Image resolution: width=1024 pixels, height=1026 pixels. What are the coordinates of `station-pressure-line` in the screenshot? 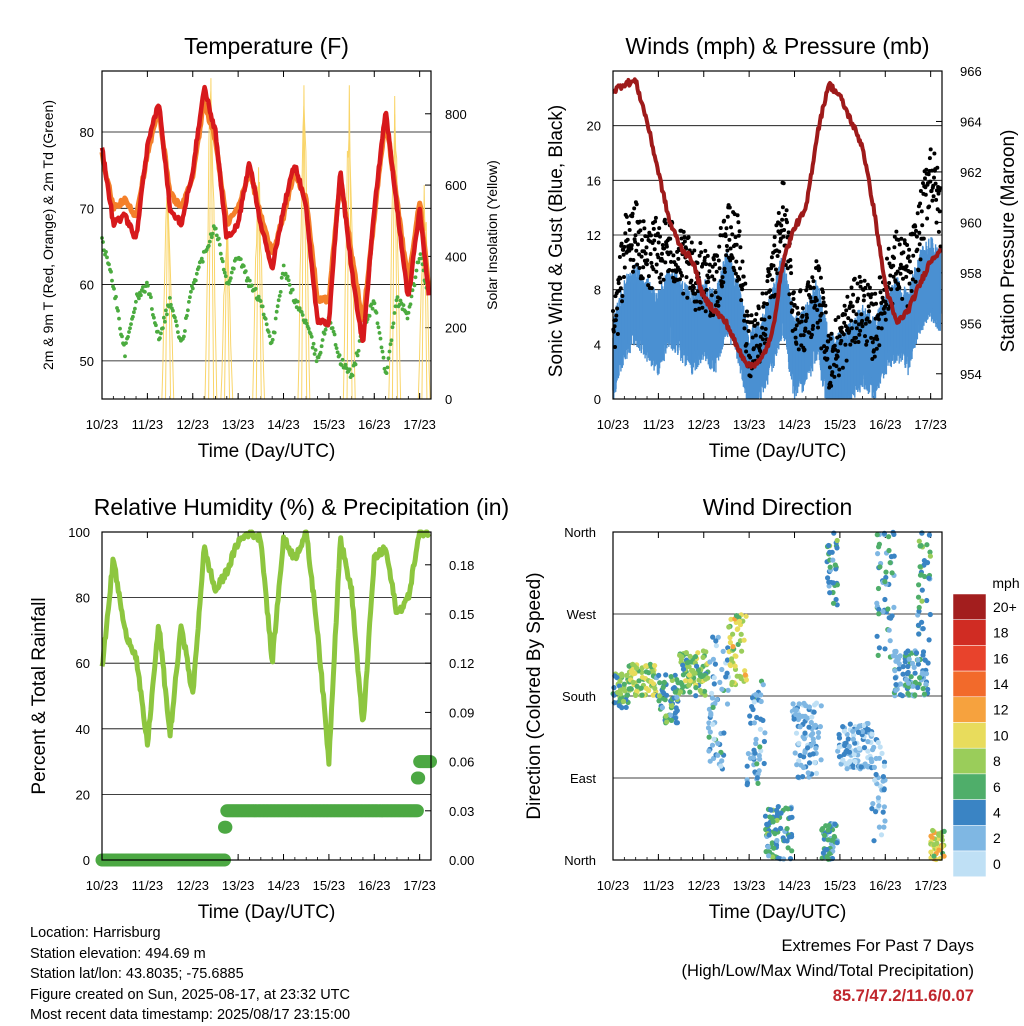 It's located at (777, 223).